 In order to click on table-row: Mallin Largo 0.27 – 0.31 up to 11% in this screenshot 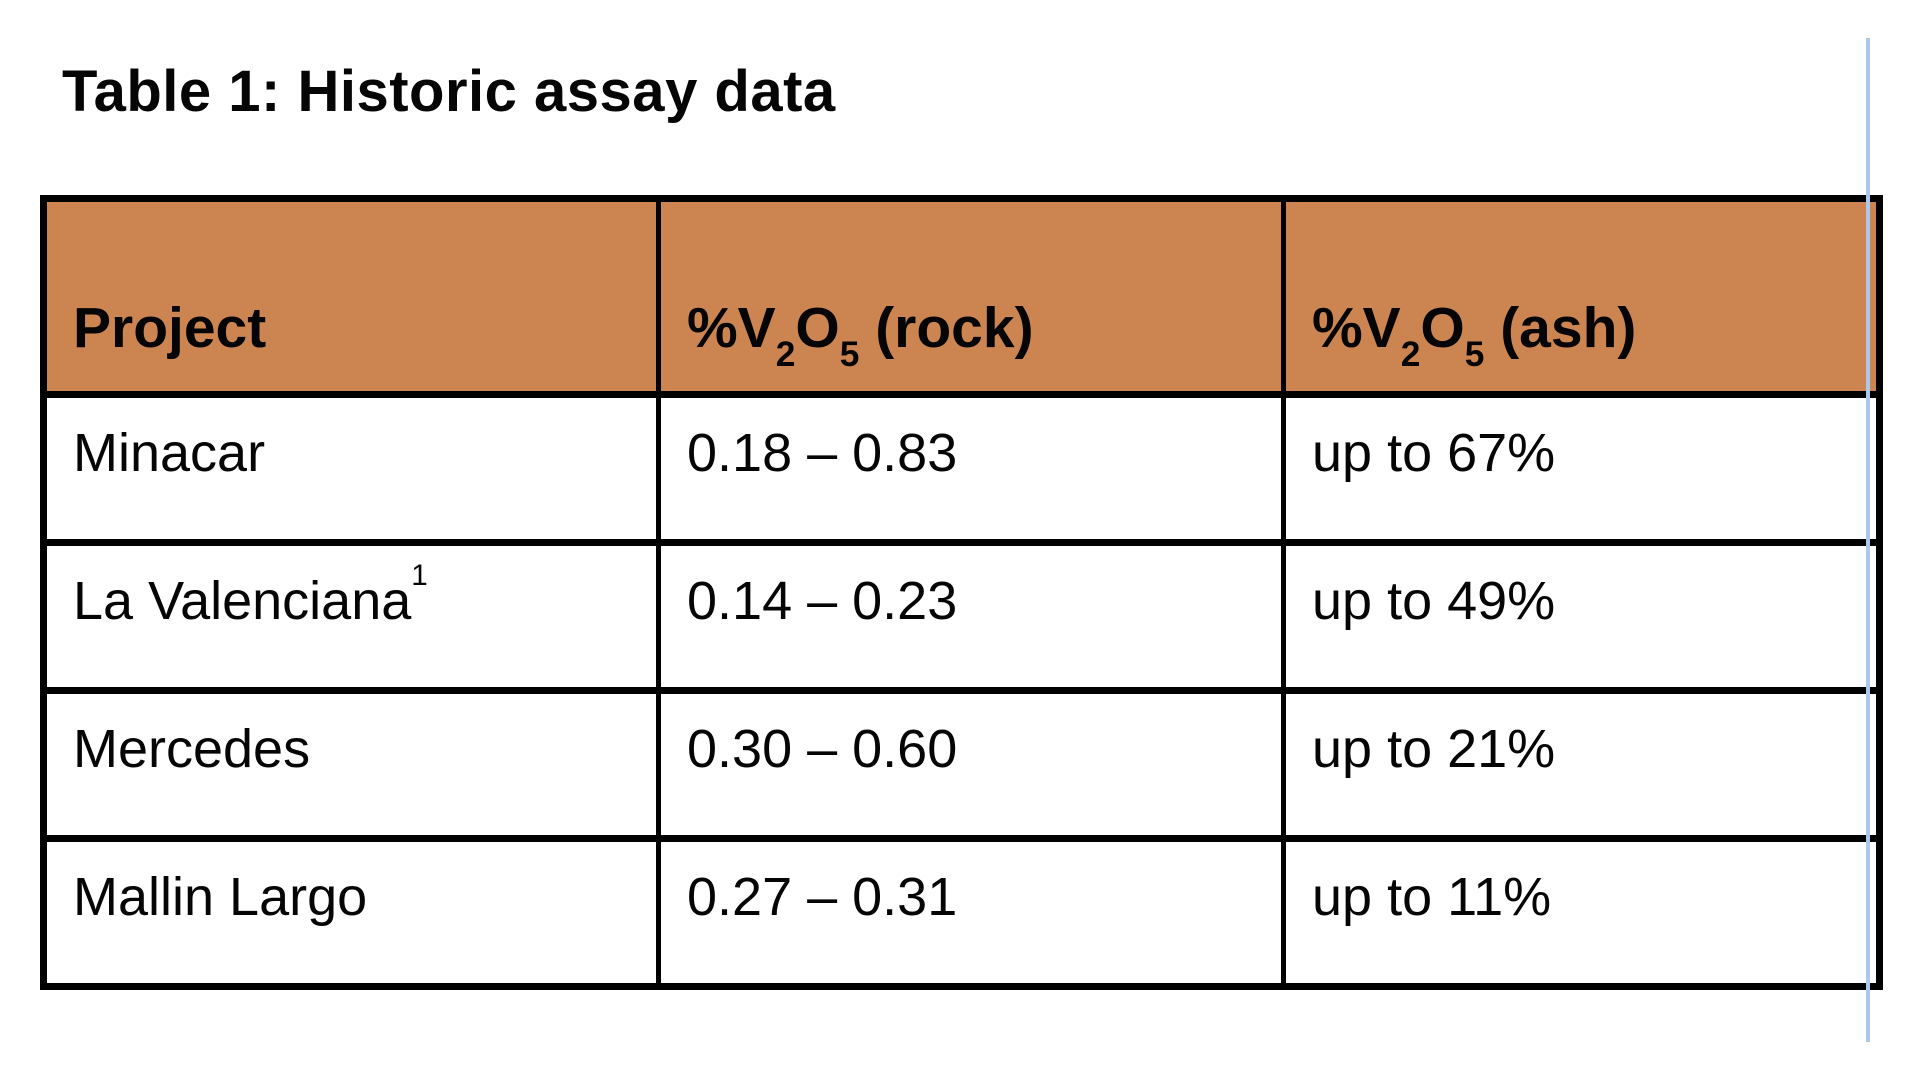, I will do `click(961, 912)`.